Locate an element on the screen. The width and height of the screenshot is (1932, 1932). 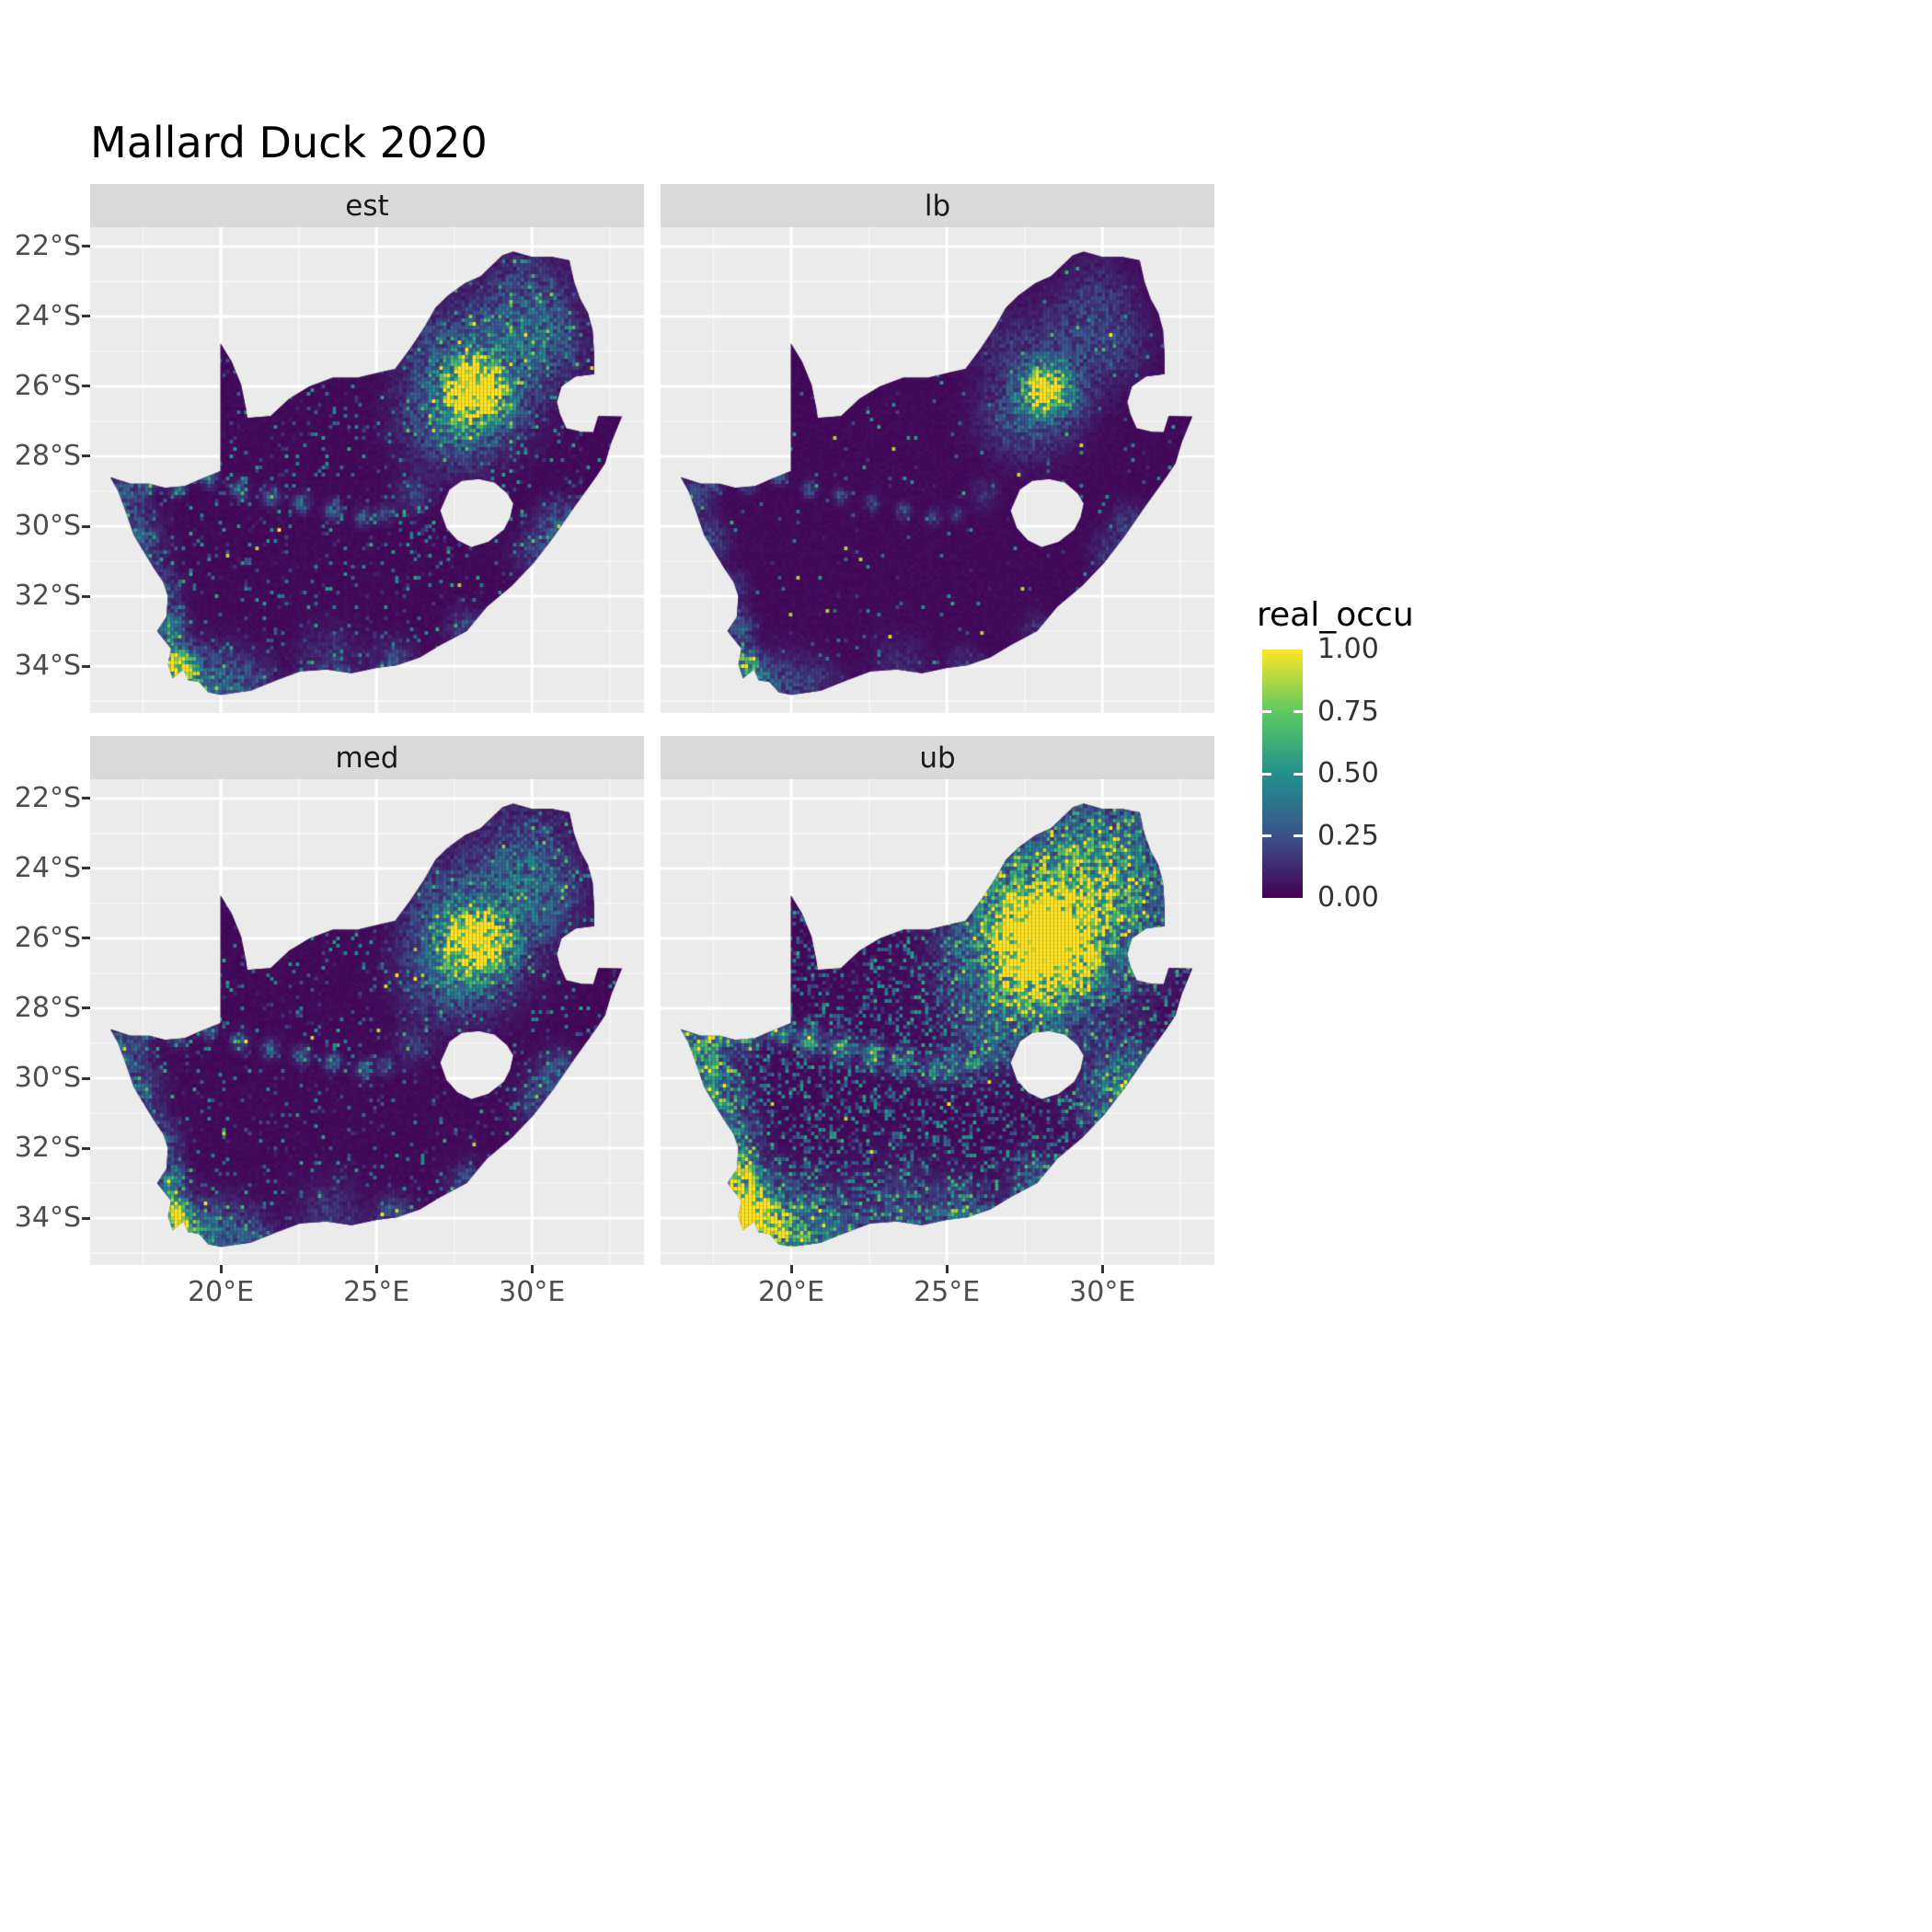
legend-tick-label: 0.00 is located at coordinates (1348, 897).